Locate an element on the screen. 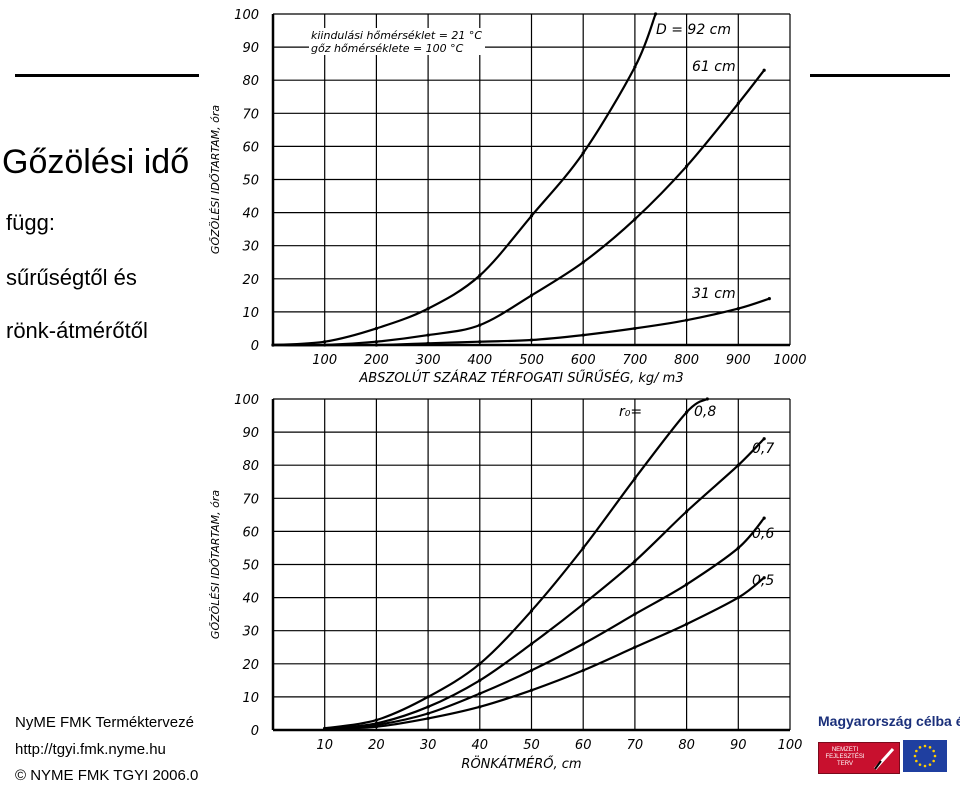  bullet-2: sűrűségtől és is located at coordinates (71, 277).